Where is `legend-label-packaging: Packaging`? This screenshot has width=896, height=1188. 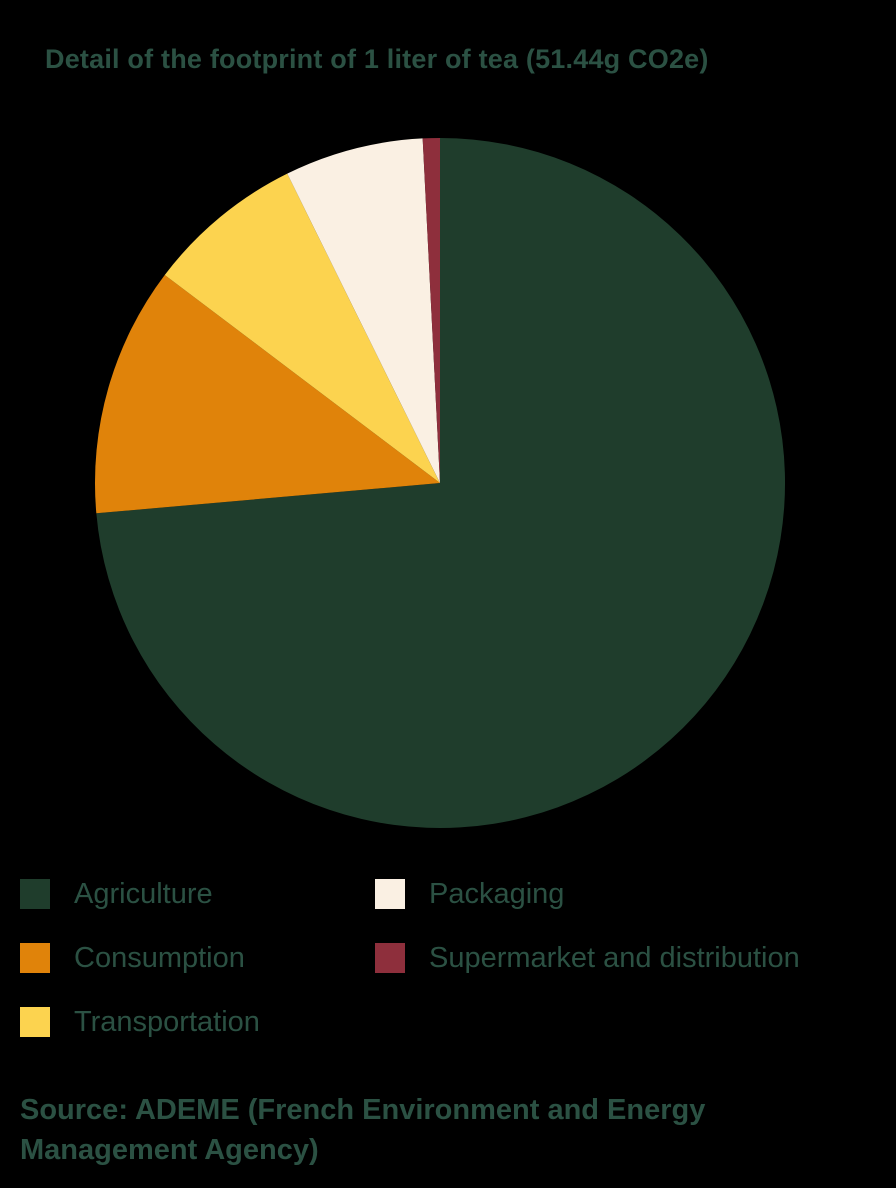
legend-label-packaging: Packaging is located at coordinates (497, 893).